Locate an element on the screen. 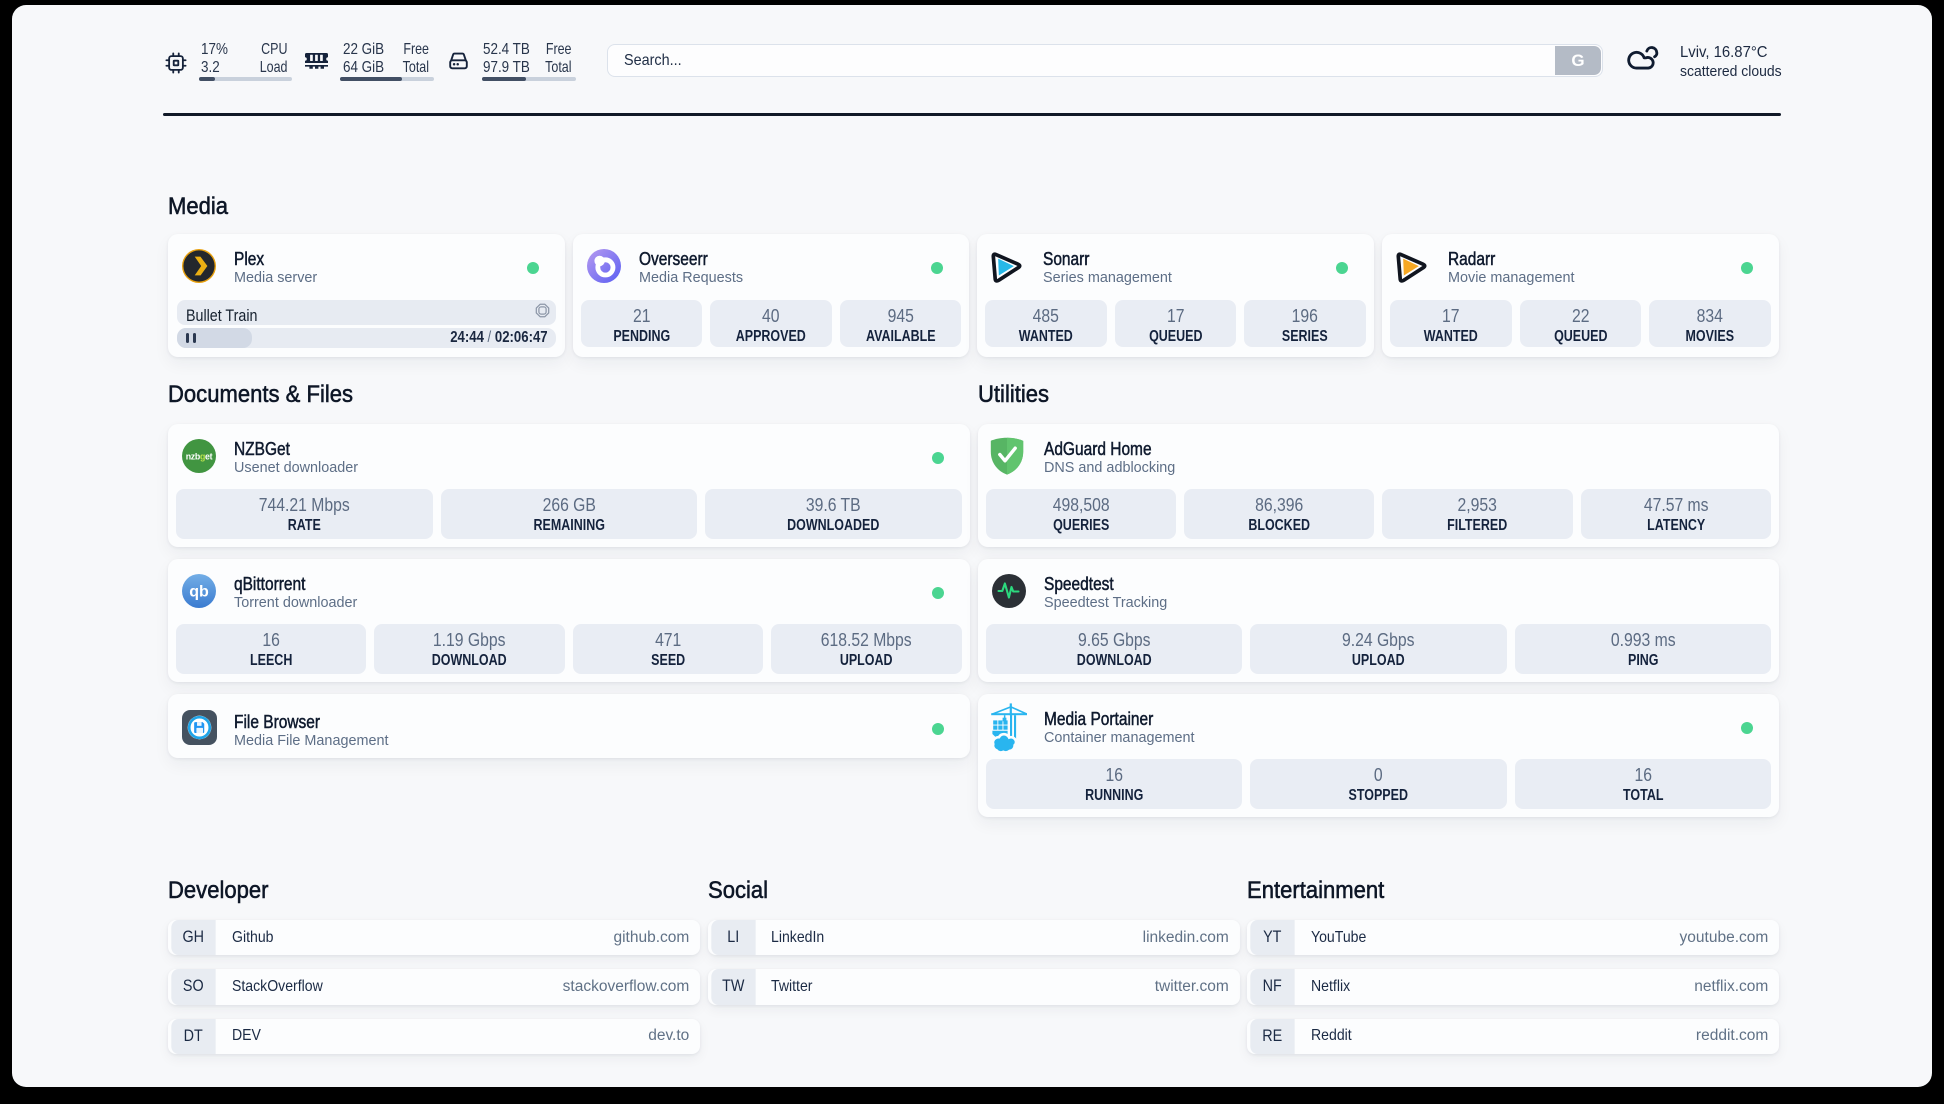 The width and height of the screenshot is (1944, 1104). svg-text: qb is located at coordinates (199, 592).